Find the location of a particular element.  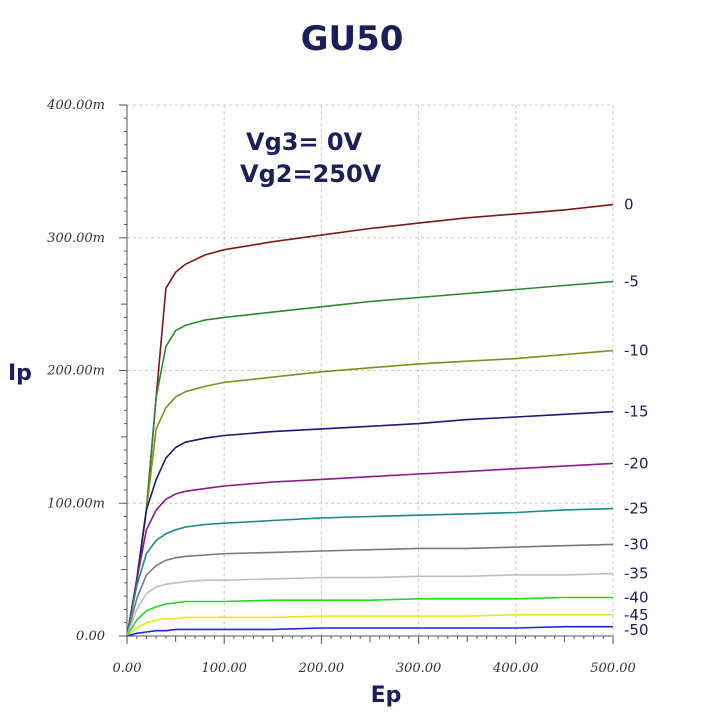

series-label: 0 is located at coordinates (629, 205).